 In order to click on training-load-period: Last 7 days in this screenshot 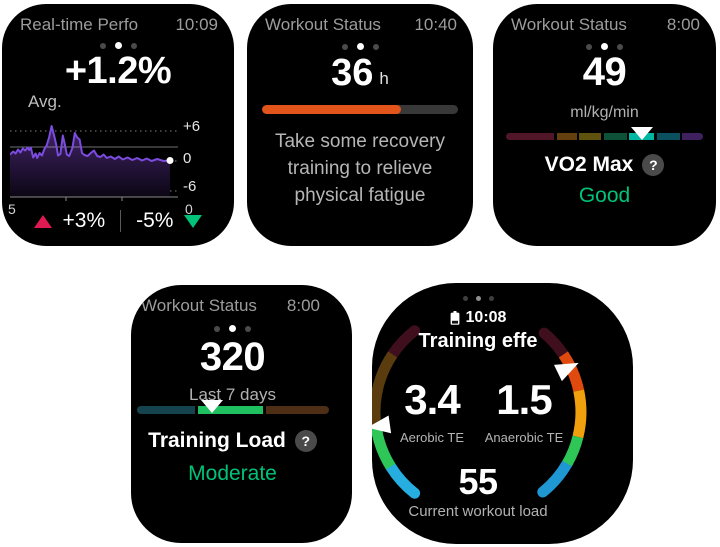, I will do `click(232, 394)`.